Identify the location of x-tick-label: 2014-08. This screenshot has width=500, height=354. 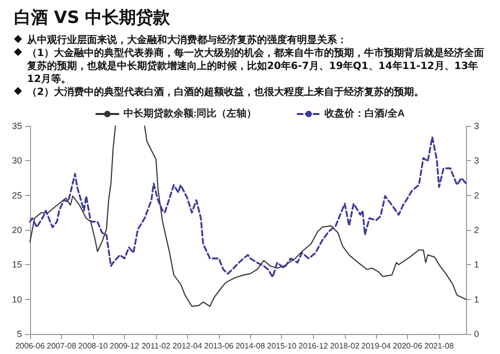
(251, 346).